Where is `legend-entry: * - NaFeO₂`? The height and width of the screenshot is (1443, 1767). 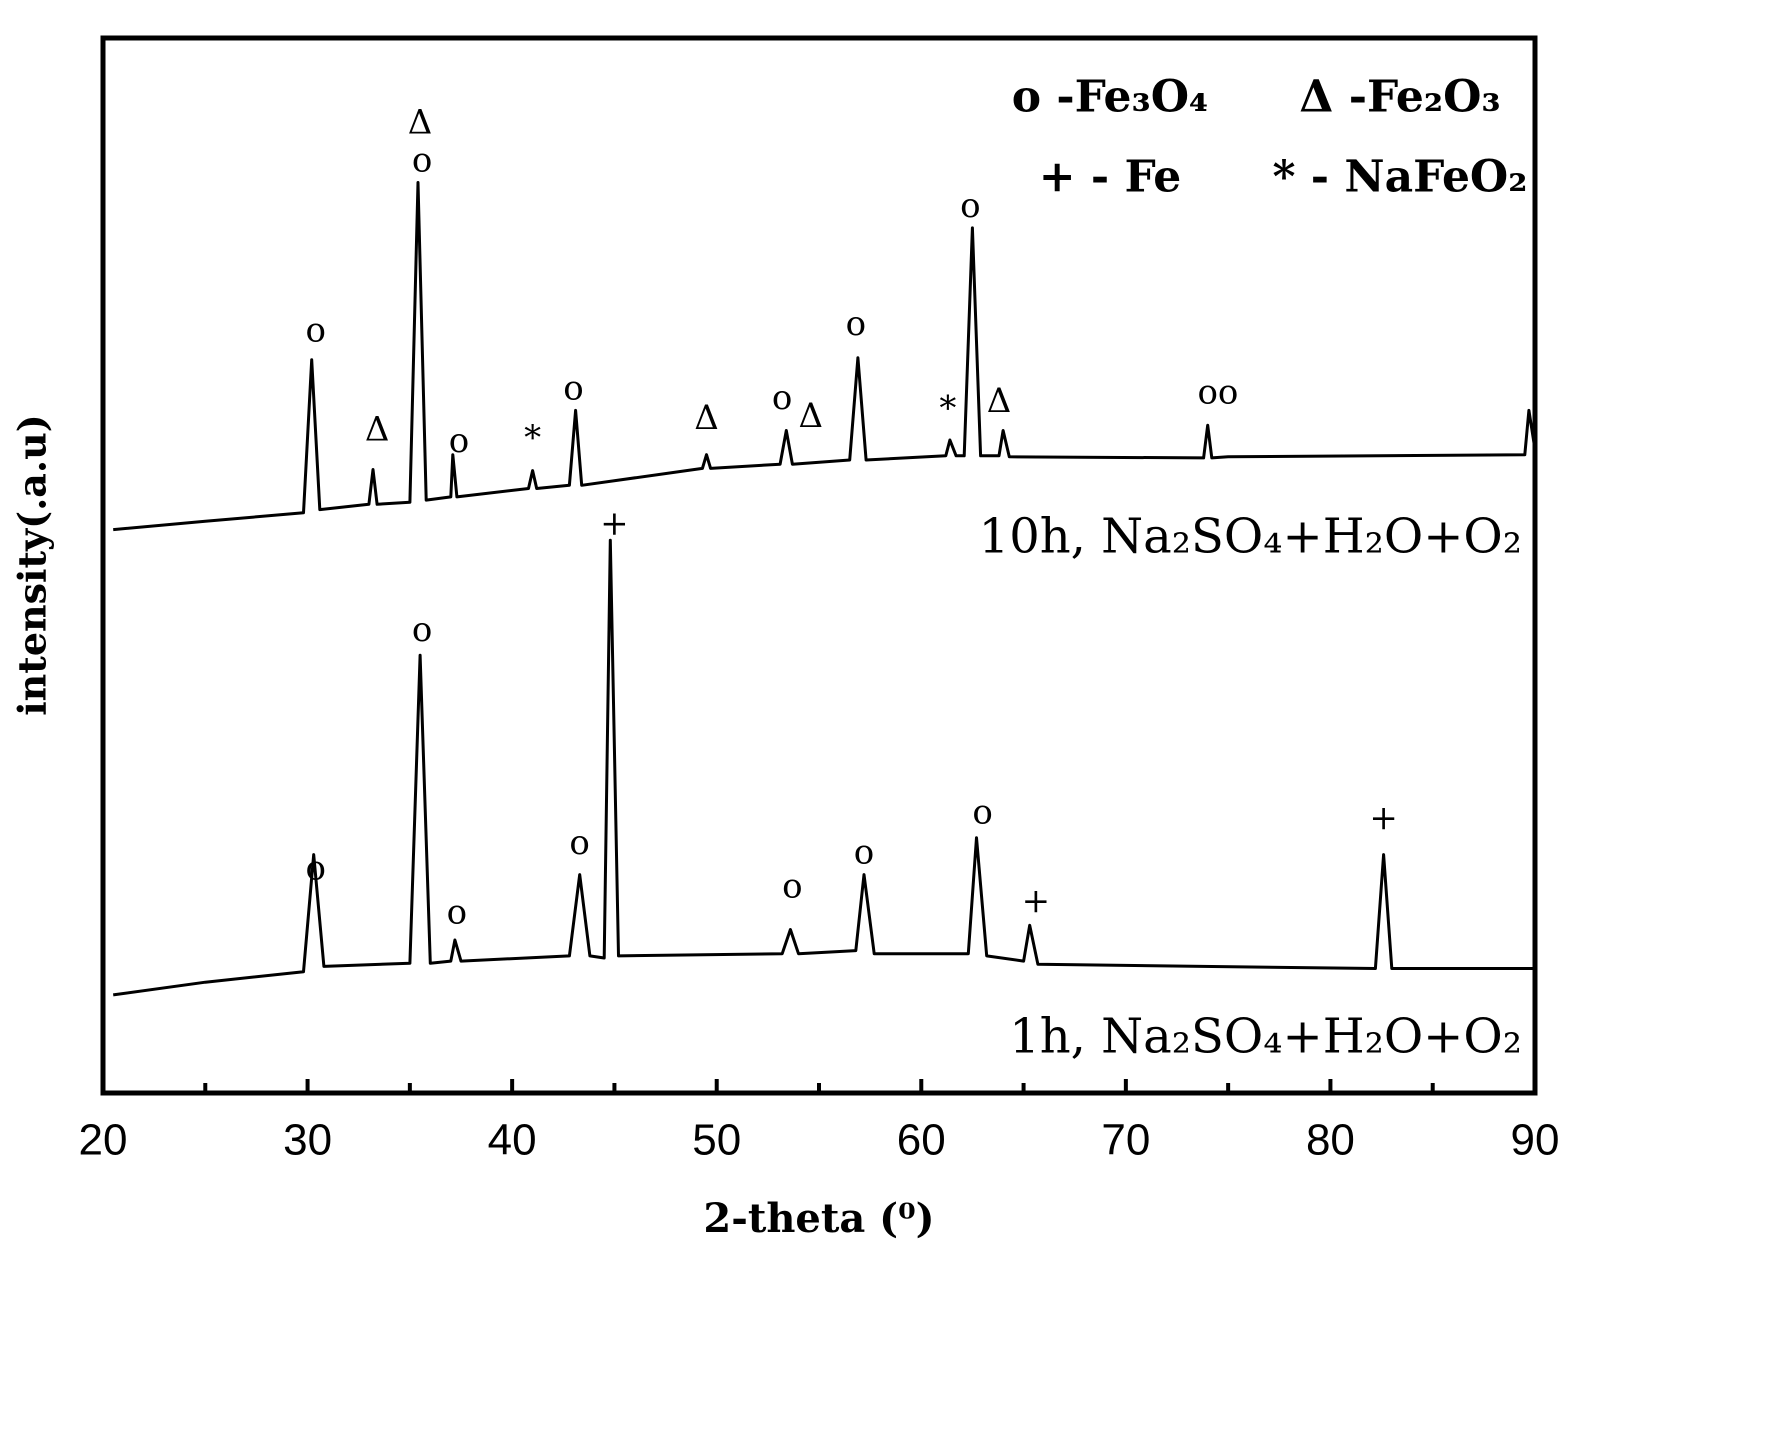
legend-entry: * - NaFeO₂ is located at coordinates (1399, 177).